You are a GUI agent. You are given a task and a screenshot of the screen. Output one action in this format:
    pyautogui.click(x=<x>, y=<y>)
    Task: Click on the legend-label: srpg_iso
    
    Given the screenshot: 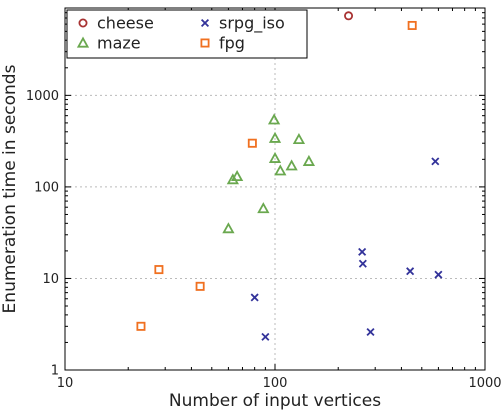 What is the action you would take?
    pyautogui.click(x=252, y=24)
    